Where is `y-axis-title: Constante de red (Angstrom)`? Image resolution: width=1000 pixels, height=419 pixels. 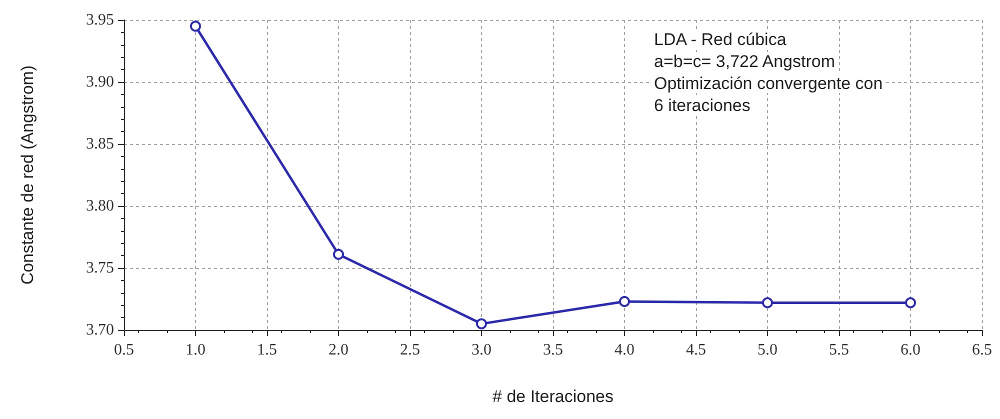
y-axis-title: Constante de red (Angstrom) is located at coordinates (27, 175).